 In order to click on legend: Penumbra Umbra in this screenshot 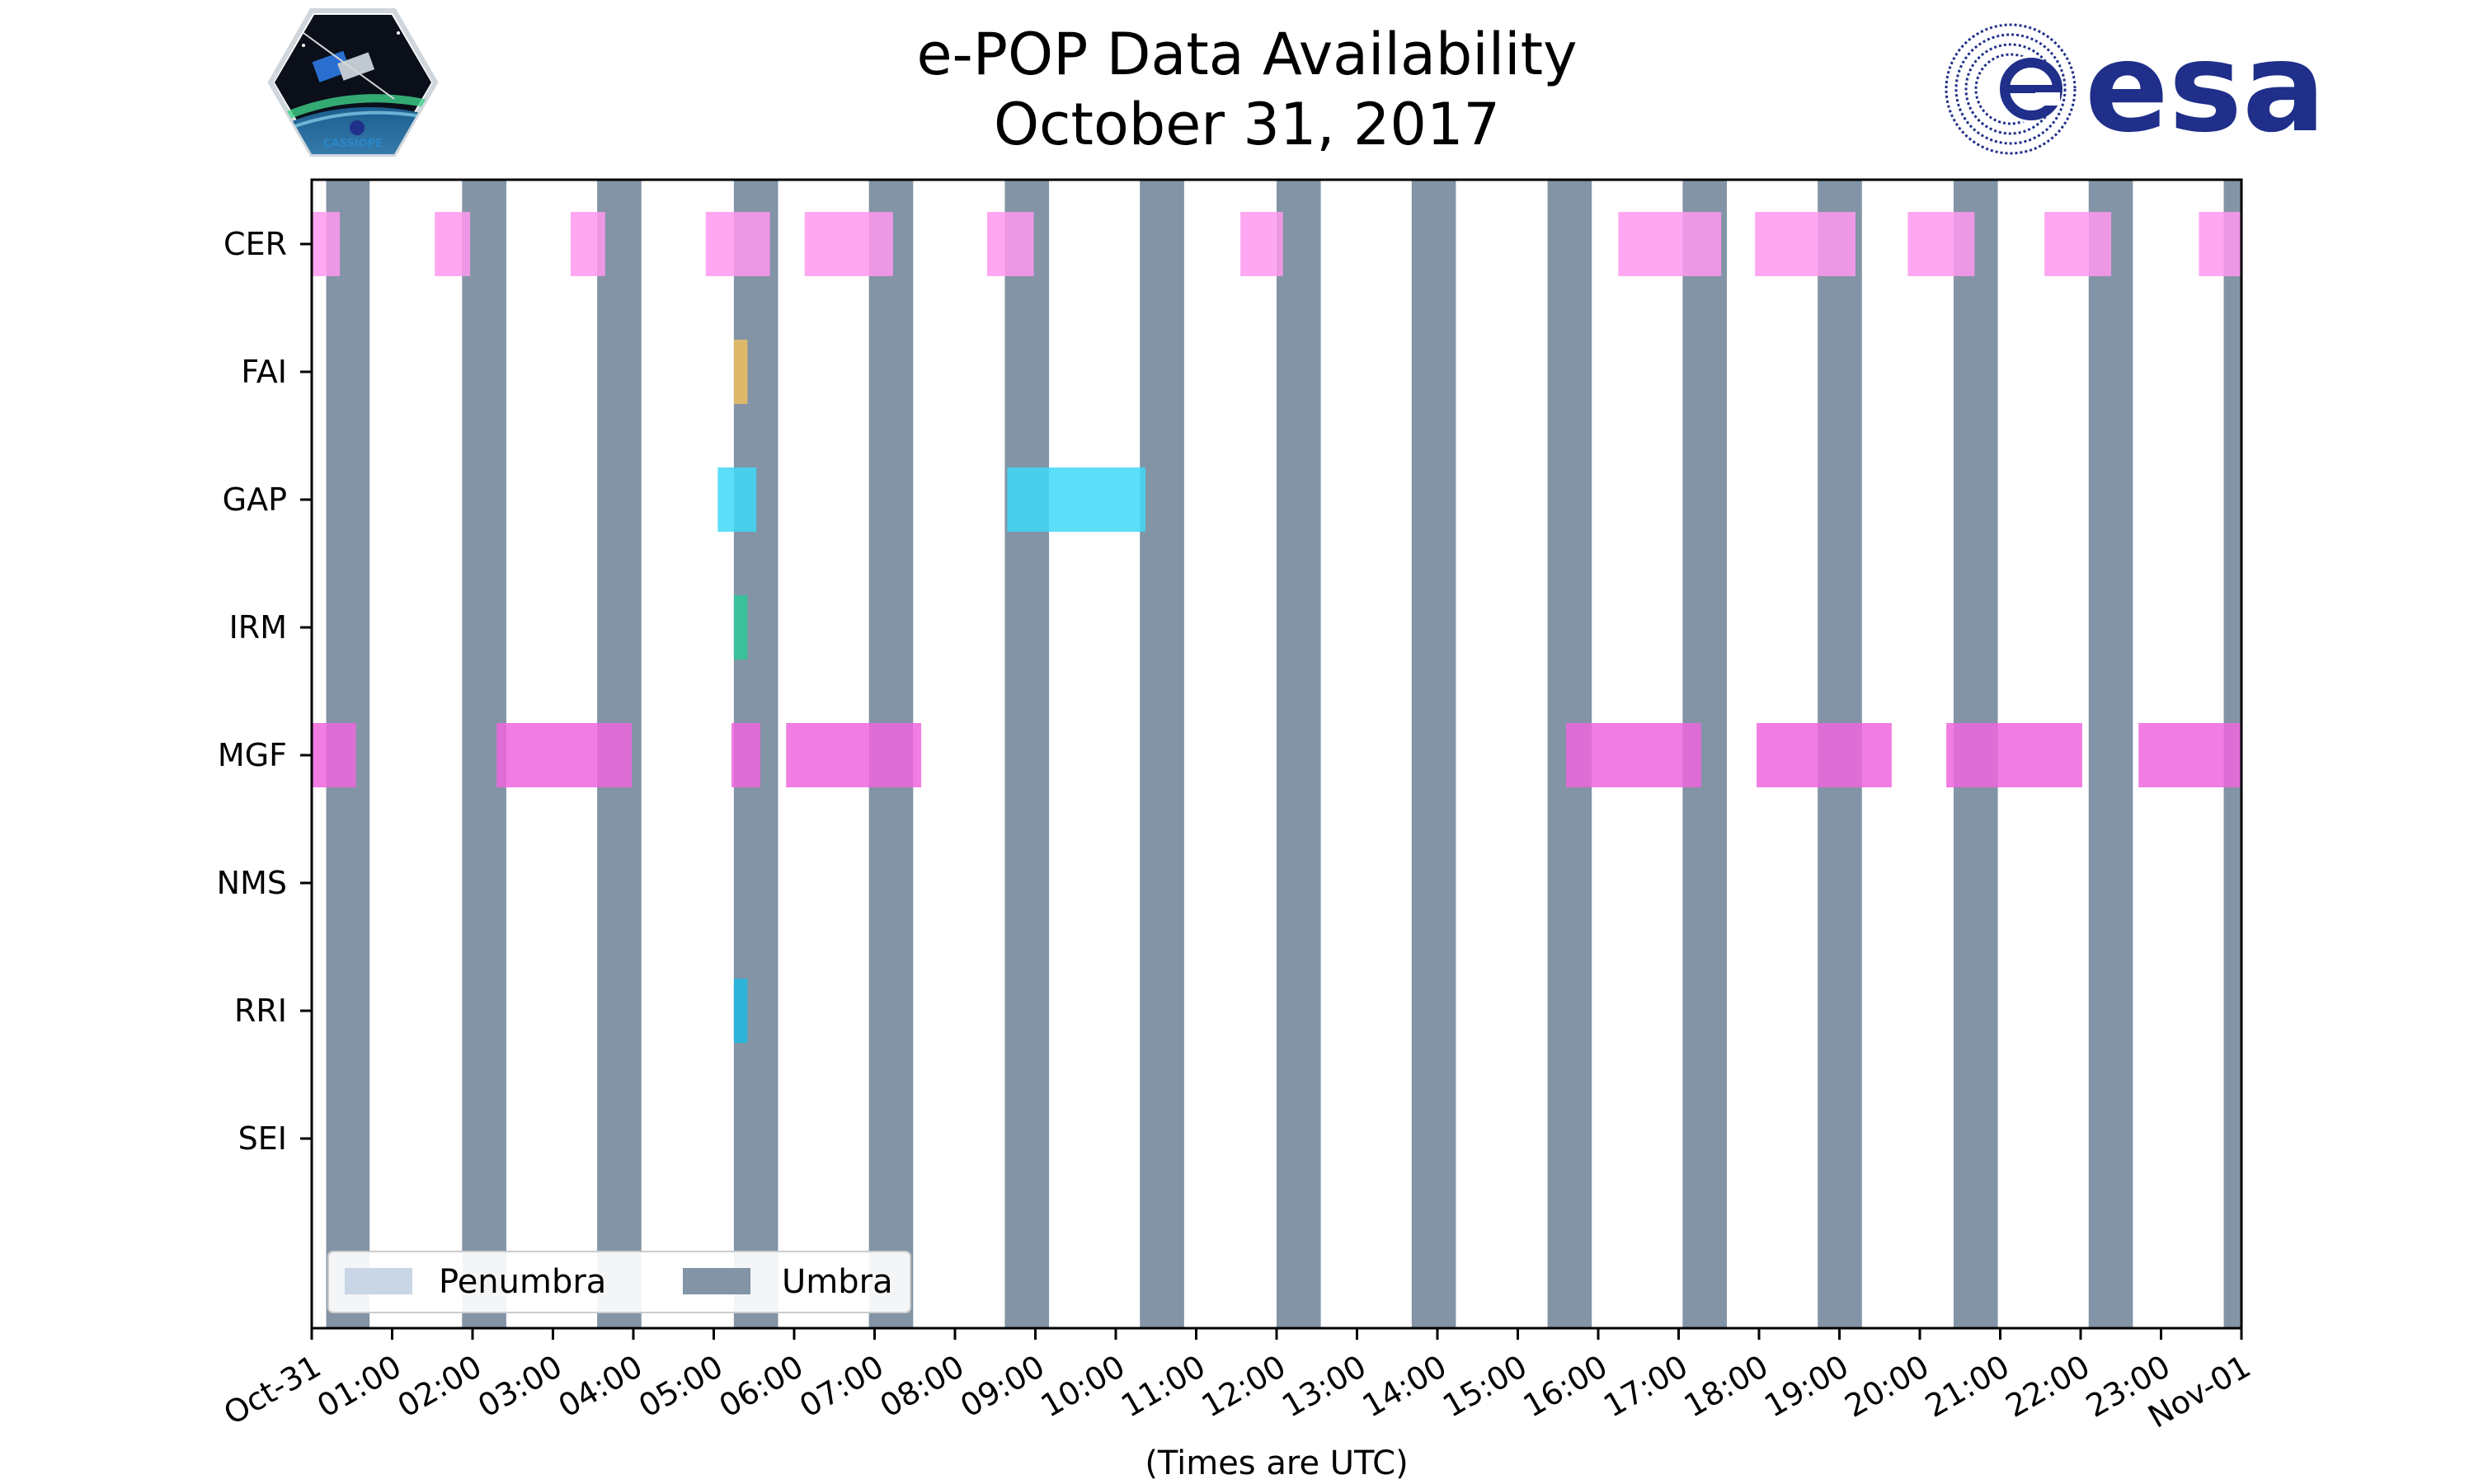, I will do `click(619, 1282)`.